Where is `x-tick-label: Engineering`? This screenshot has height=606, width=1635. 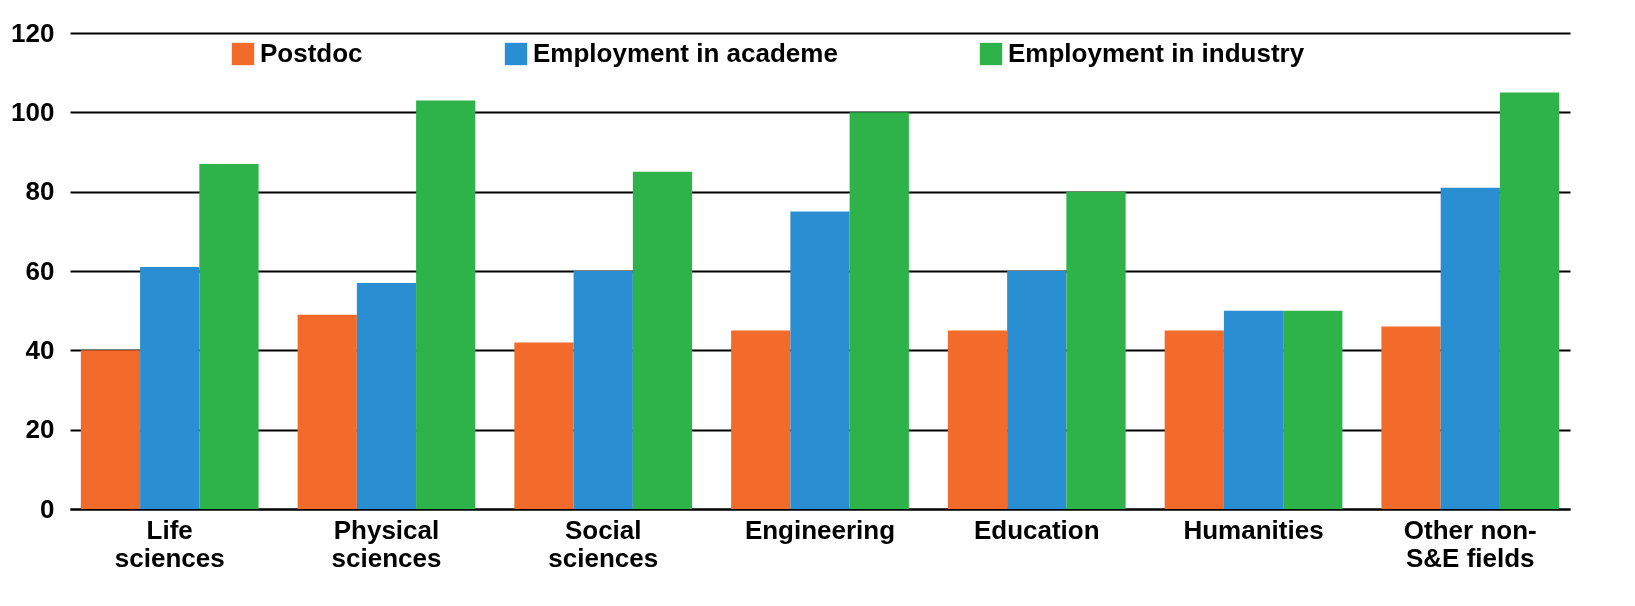
x-tick-label: Engineering is located at coordinates (820, 529).